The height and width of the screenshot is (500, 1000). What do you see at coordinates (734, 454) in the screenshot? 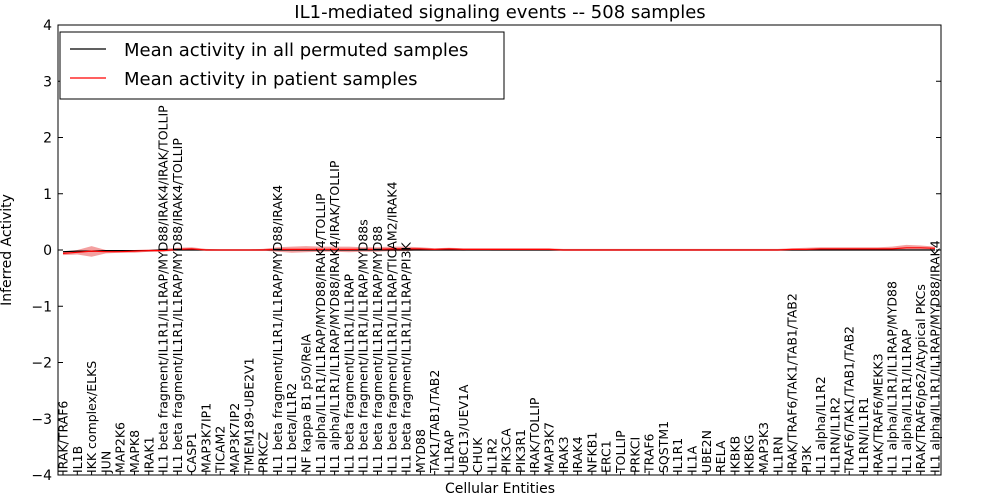
I see `x-tick-label: IKBKB` at bounding box center [734, 454].